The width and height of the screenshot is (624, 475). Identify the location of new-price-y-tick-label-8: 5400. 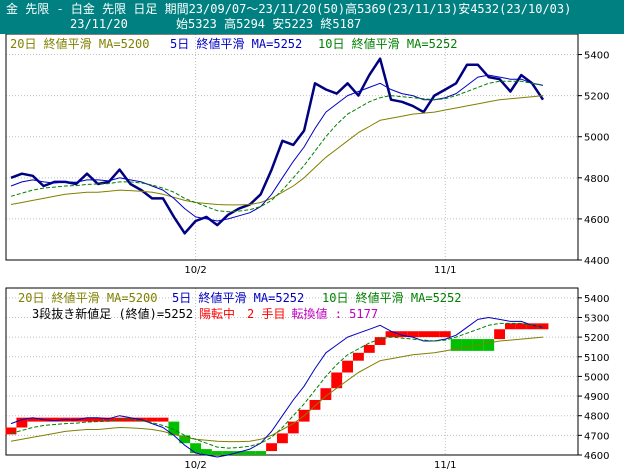
(596, 299).